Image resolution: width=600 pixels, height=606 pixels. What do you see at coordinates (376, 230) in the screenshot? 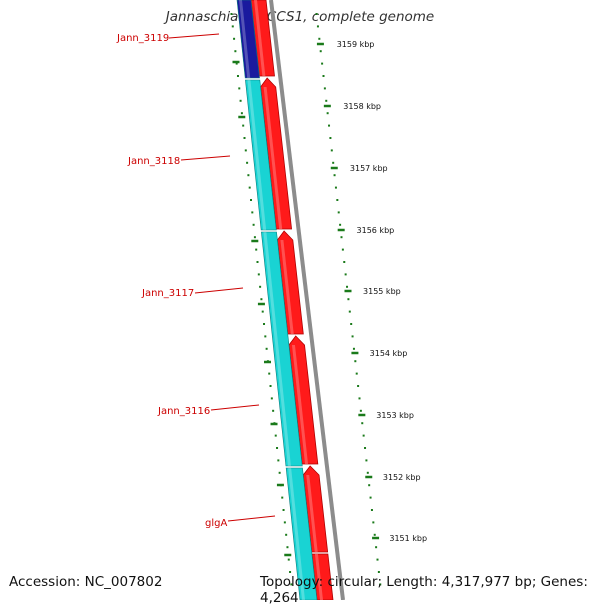
I see `scale-tick-label: 3156 kbp` at bounding box center [376, 230].